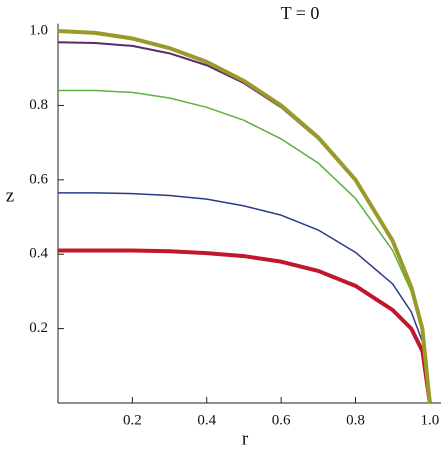  What do you see at coordinates (245, 438) in the screenshot?
I see `x-axis-label: r` at bounding box center [245, 438].